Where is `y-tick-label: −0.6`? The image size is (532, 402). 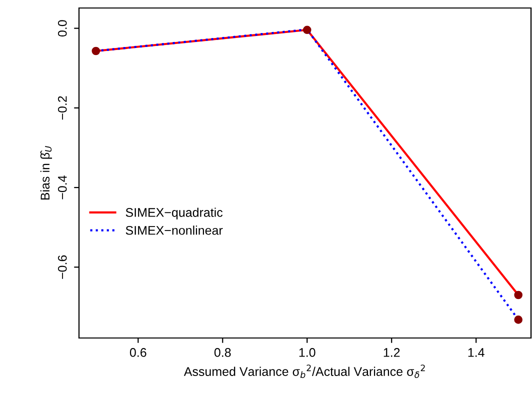
y-tick-label: −0.6 is located at coordinates (62, 267).